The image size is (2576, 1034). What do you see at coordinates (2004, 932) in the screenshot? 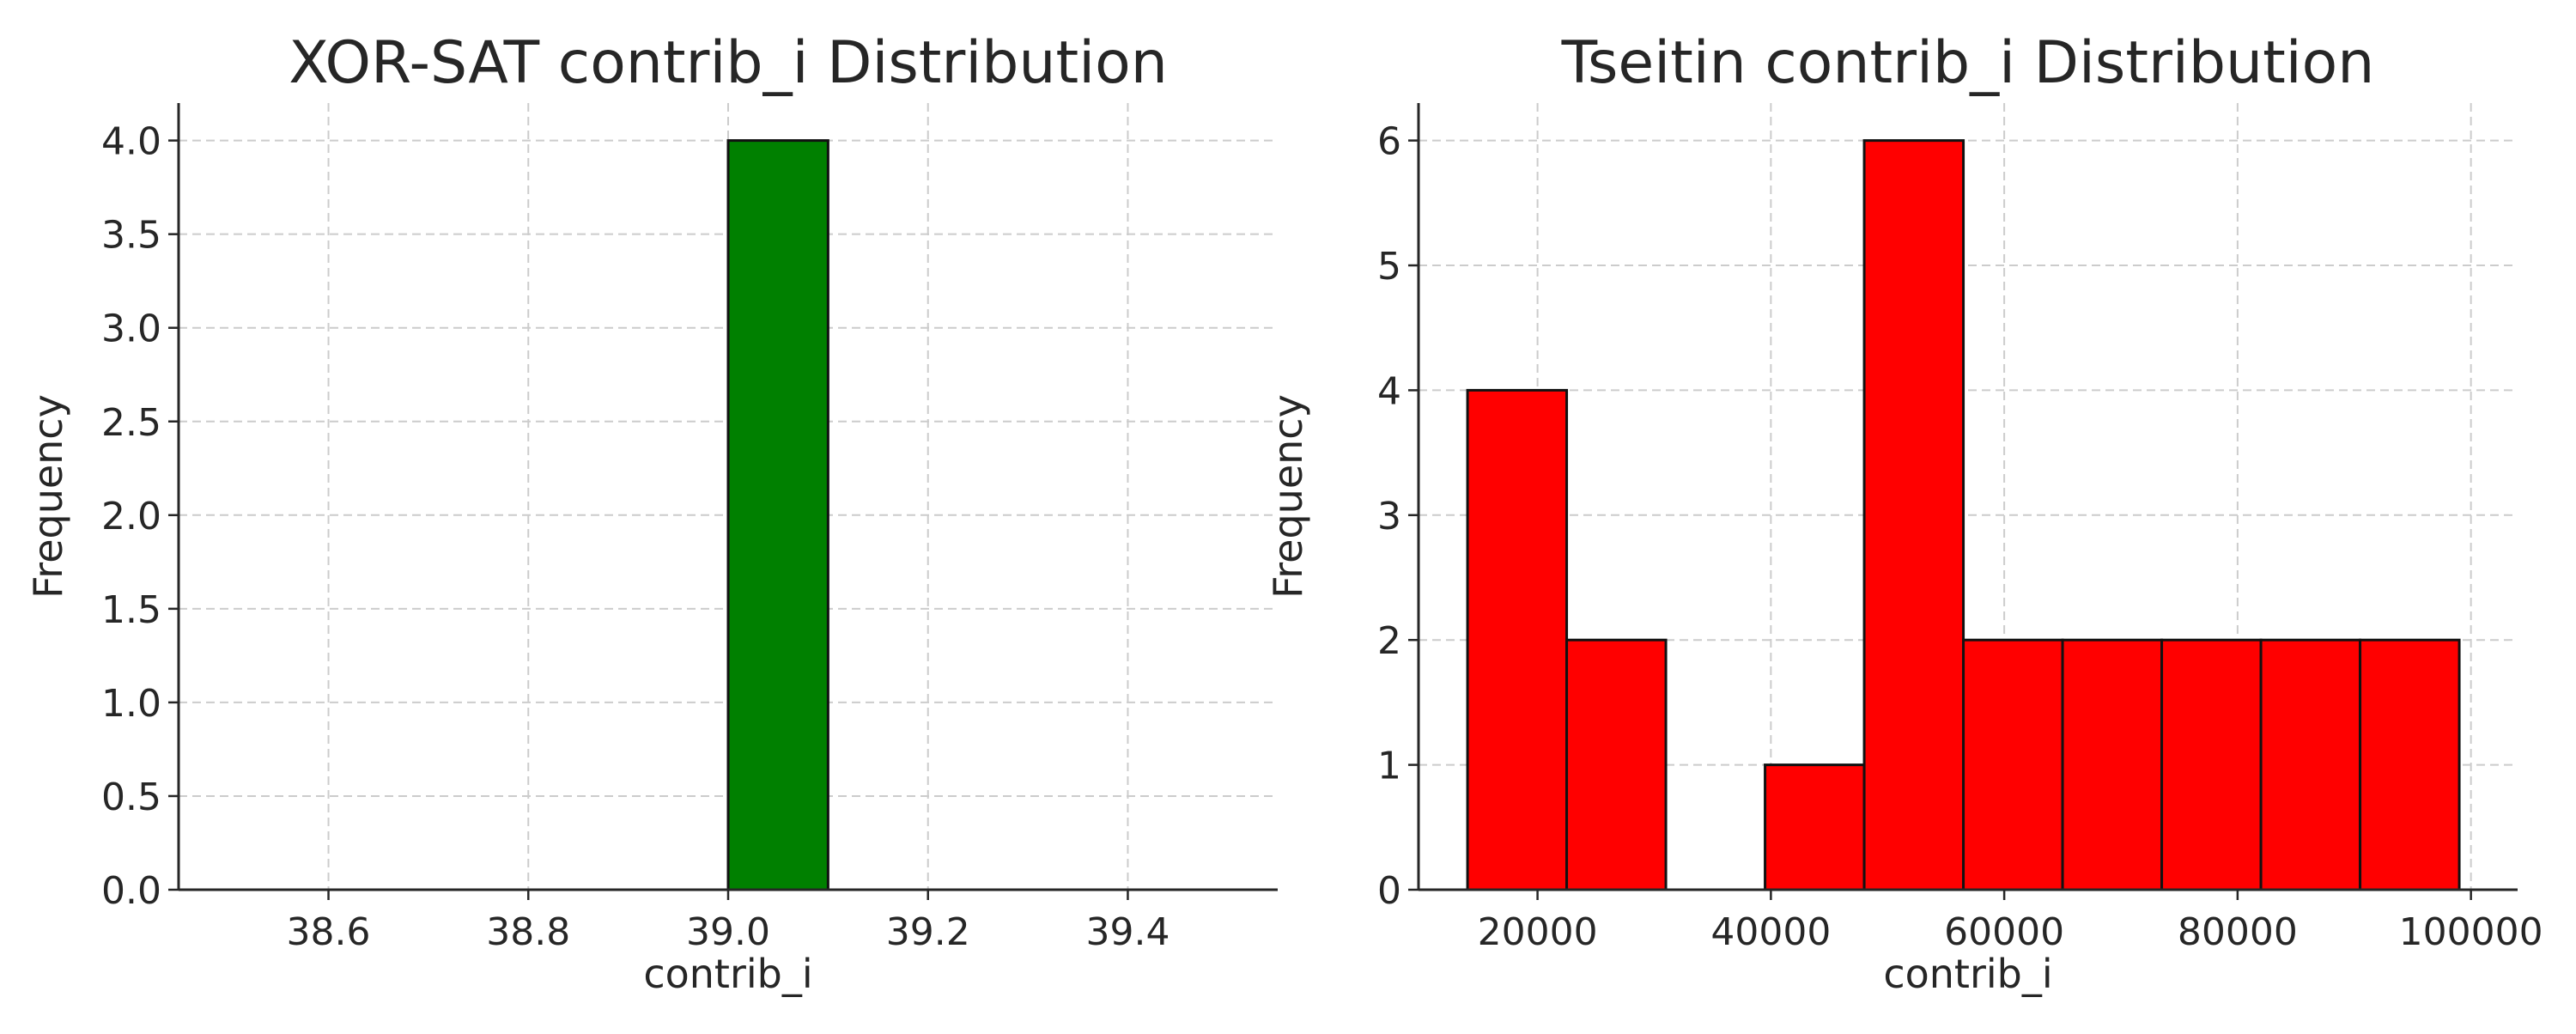
I see `x-tick-label: 60000` at bounding box center [2004, 932].